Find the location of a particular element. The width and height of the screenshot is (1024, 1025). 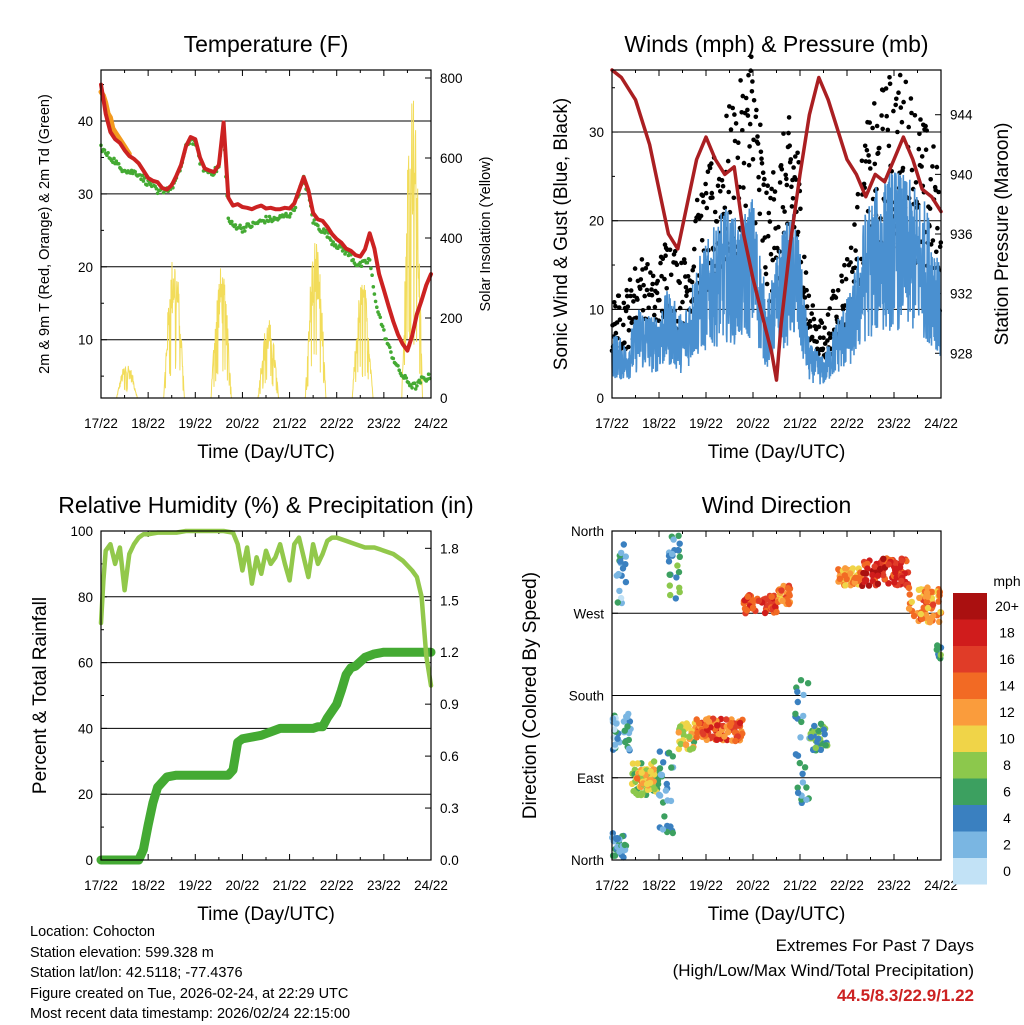

speed-colorbar: mph 20+ 18 16 14 12 10 8 6 4 2 0 is located at coordinates (987, 729).